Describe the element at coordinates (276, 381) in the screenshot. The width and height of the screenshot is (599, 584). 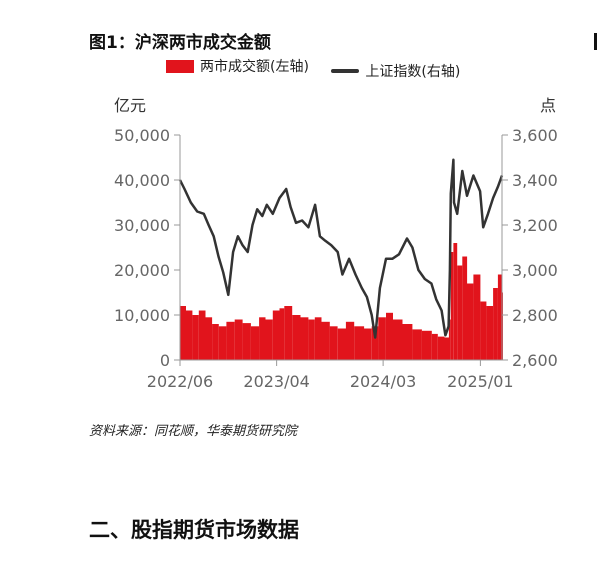
I see `x-tick-label: 2023/04` at that location.